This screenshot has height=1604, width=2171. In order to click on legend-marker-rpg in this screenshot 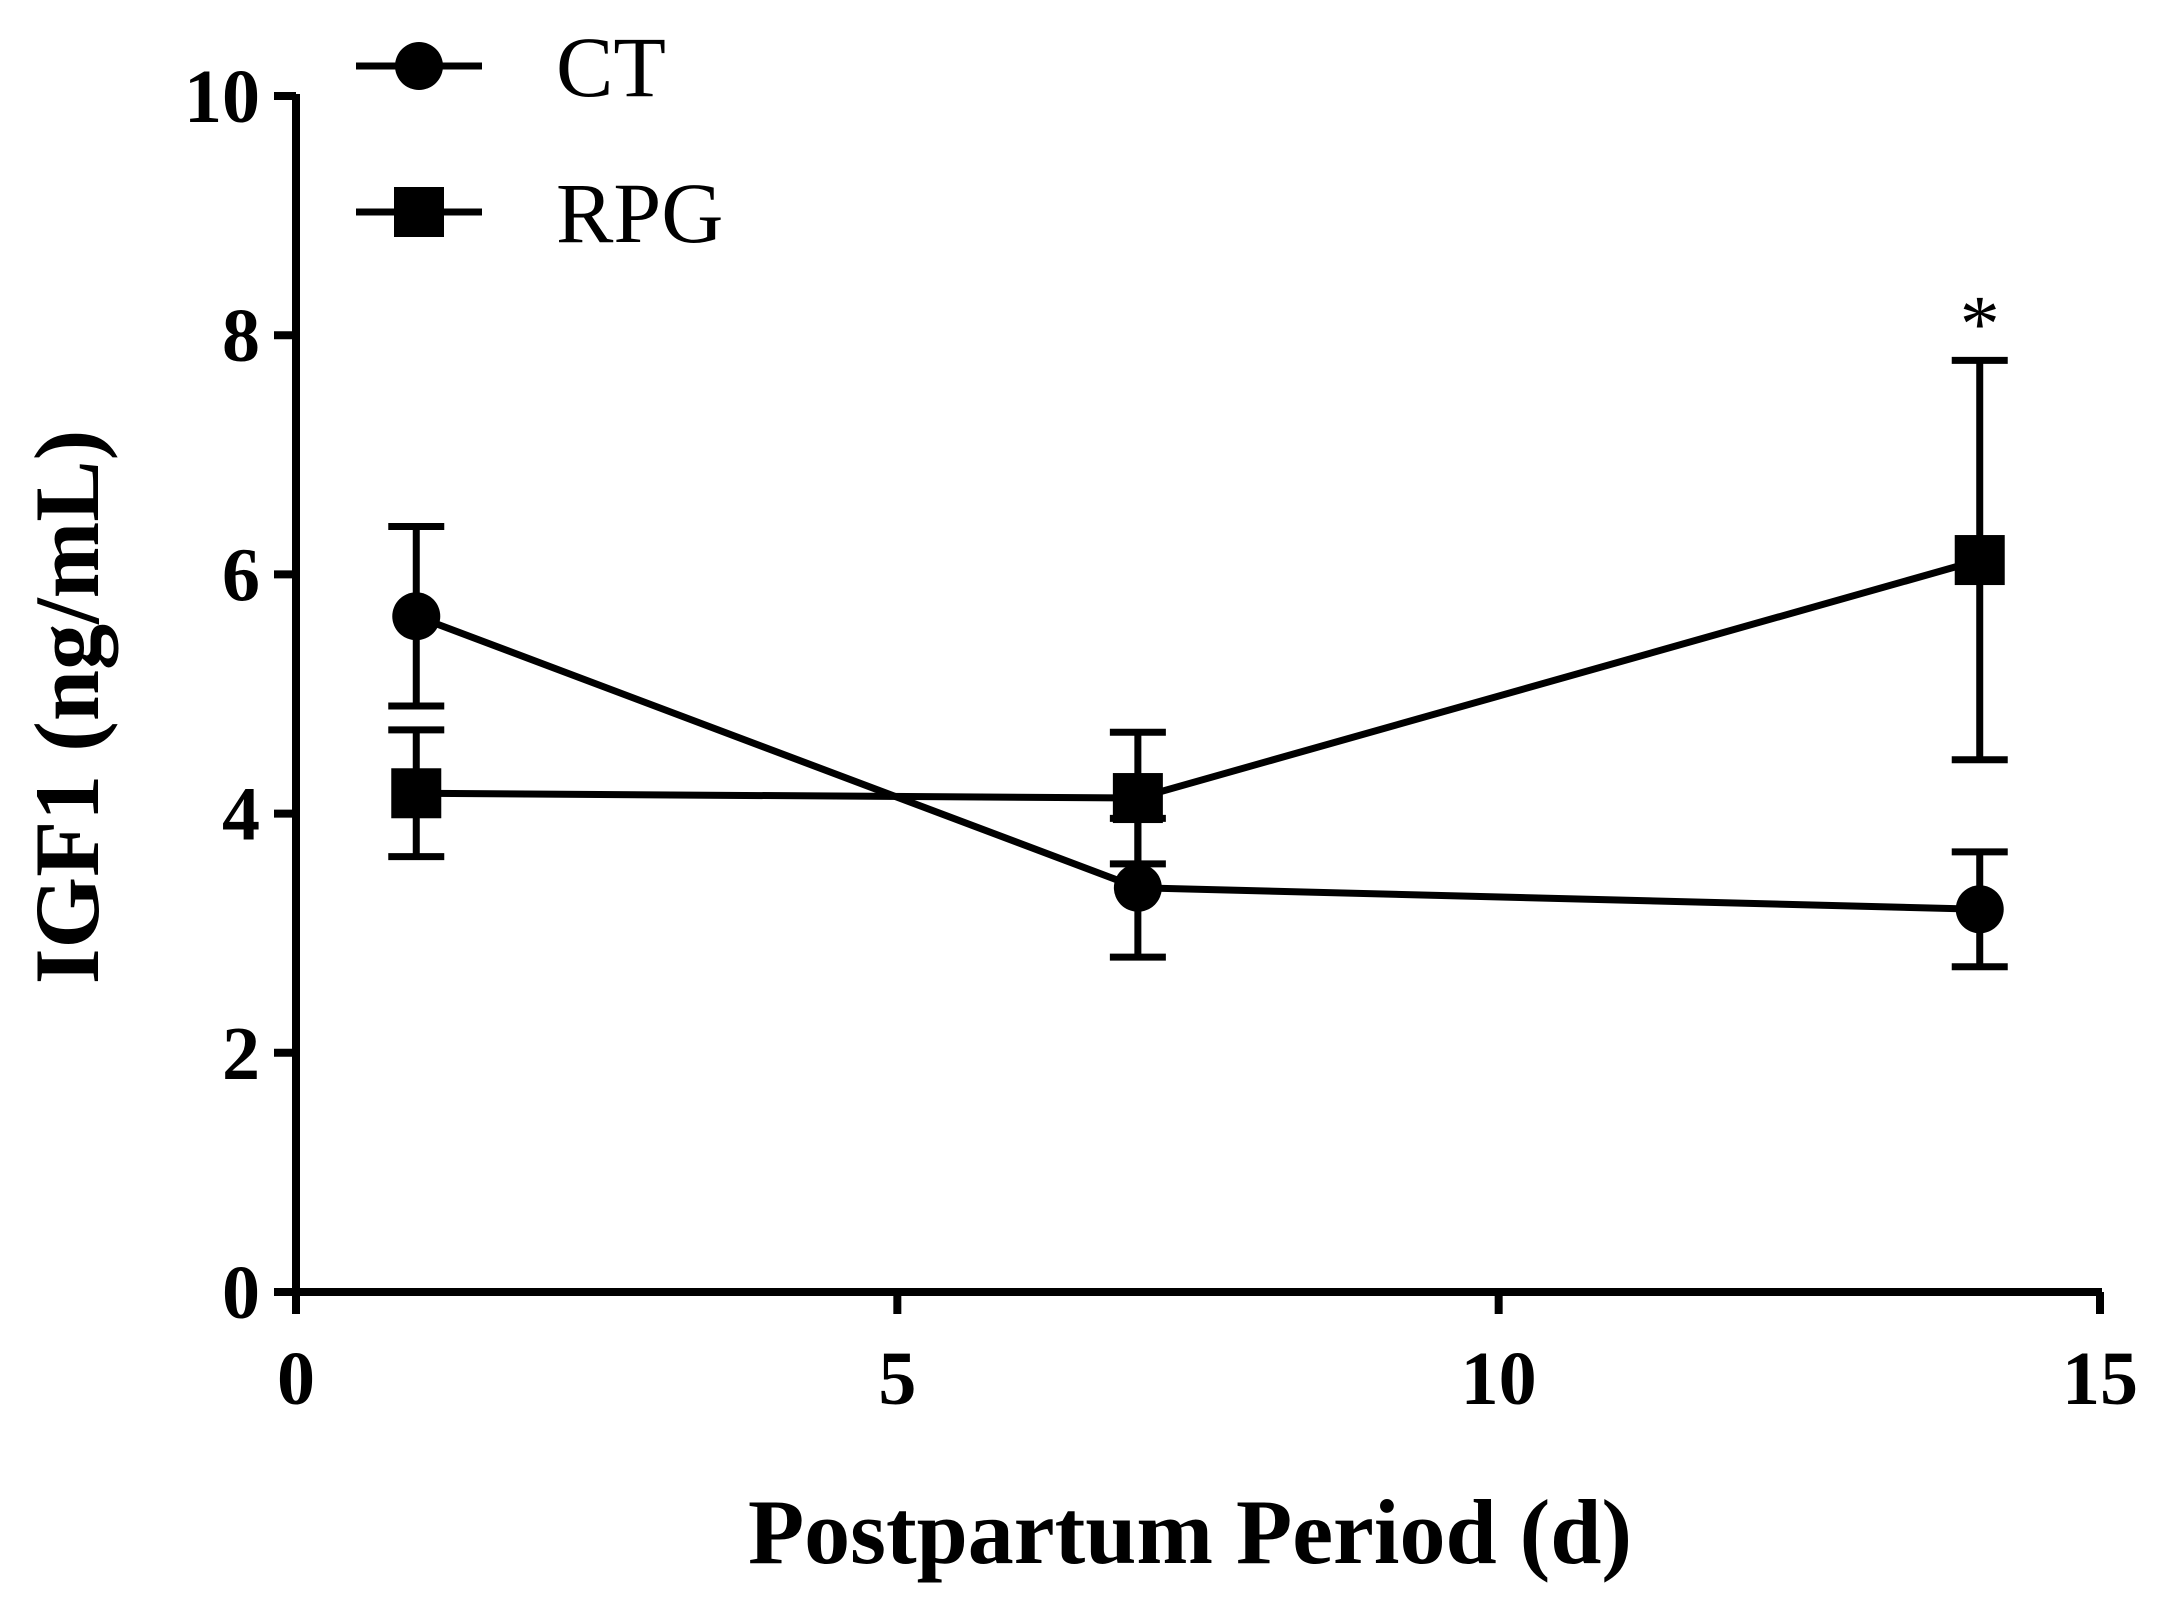, I will do `click(419, 212)`.